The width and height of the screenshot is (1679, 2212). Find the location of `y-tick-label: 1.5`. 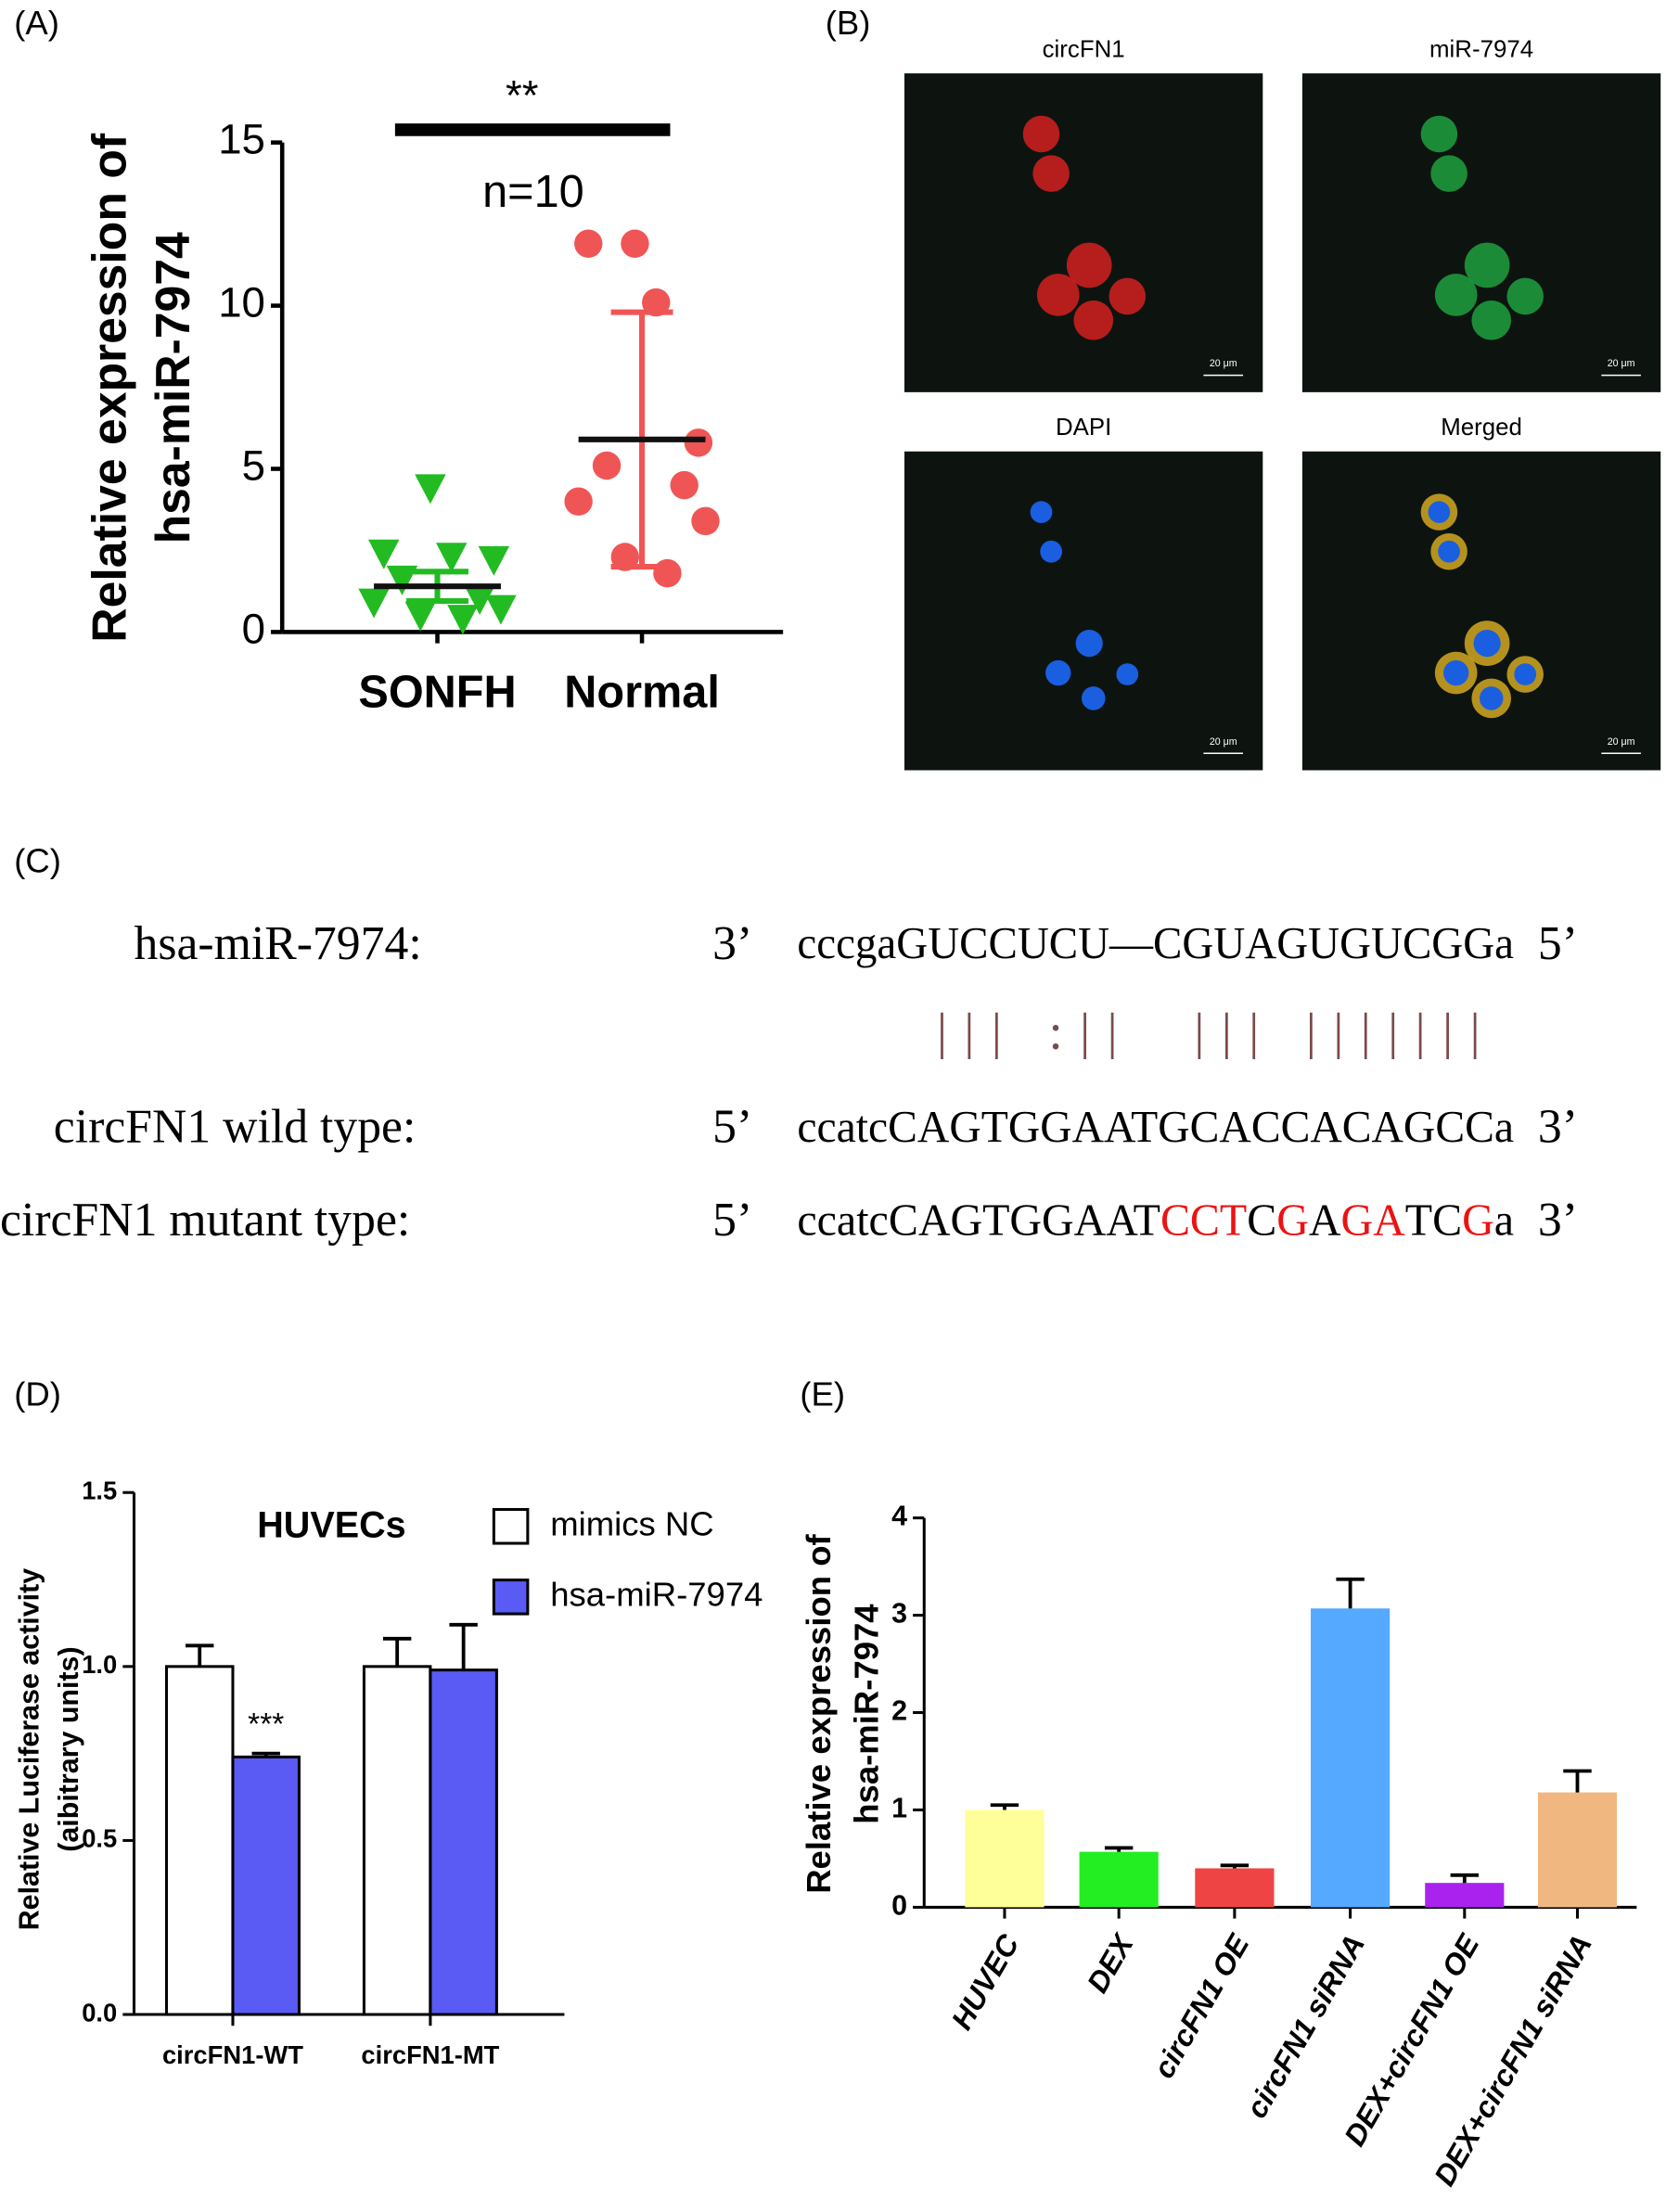

y-tick-label: 1.5 is located at coordinates (99, 1490).